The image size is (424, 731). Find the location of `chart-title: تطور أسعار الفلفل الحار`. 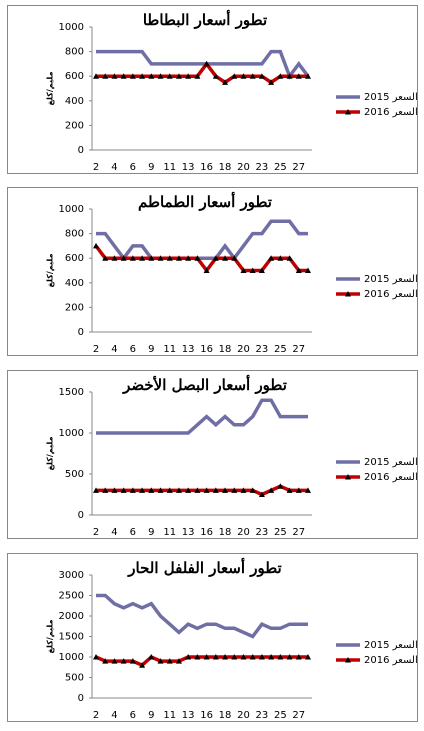

chart-title: تطور أسعار الفلفل الحار is located at coordinates (204, 567).